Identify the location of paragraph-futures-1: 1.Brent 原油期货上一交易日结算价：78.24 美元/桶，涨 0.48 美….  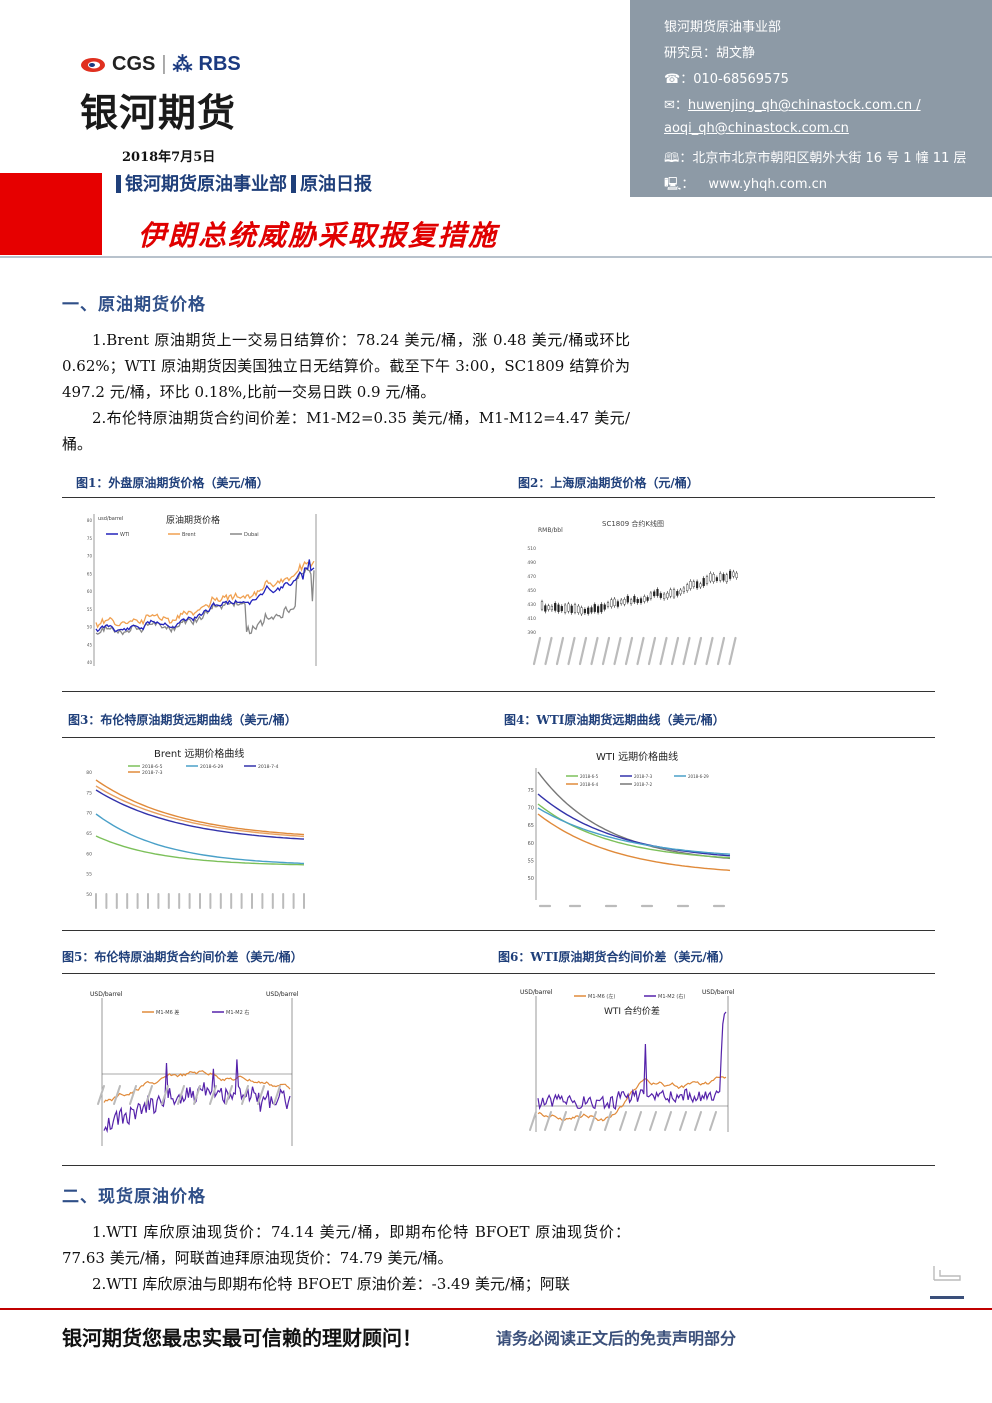
(346, 366).